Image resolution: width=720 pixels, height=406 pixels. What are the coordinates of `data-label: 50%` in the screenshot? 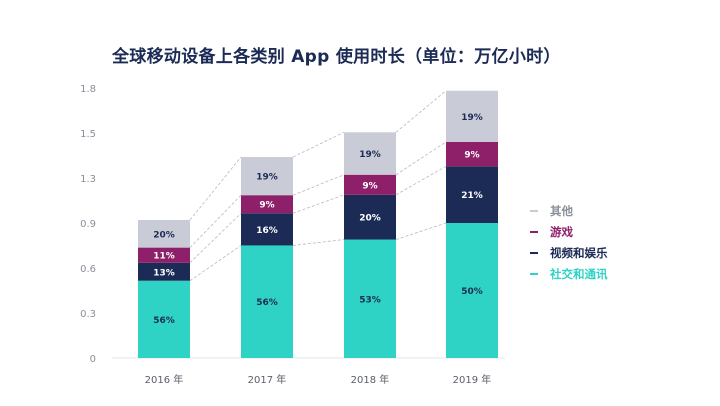 It's located at (472, 292).